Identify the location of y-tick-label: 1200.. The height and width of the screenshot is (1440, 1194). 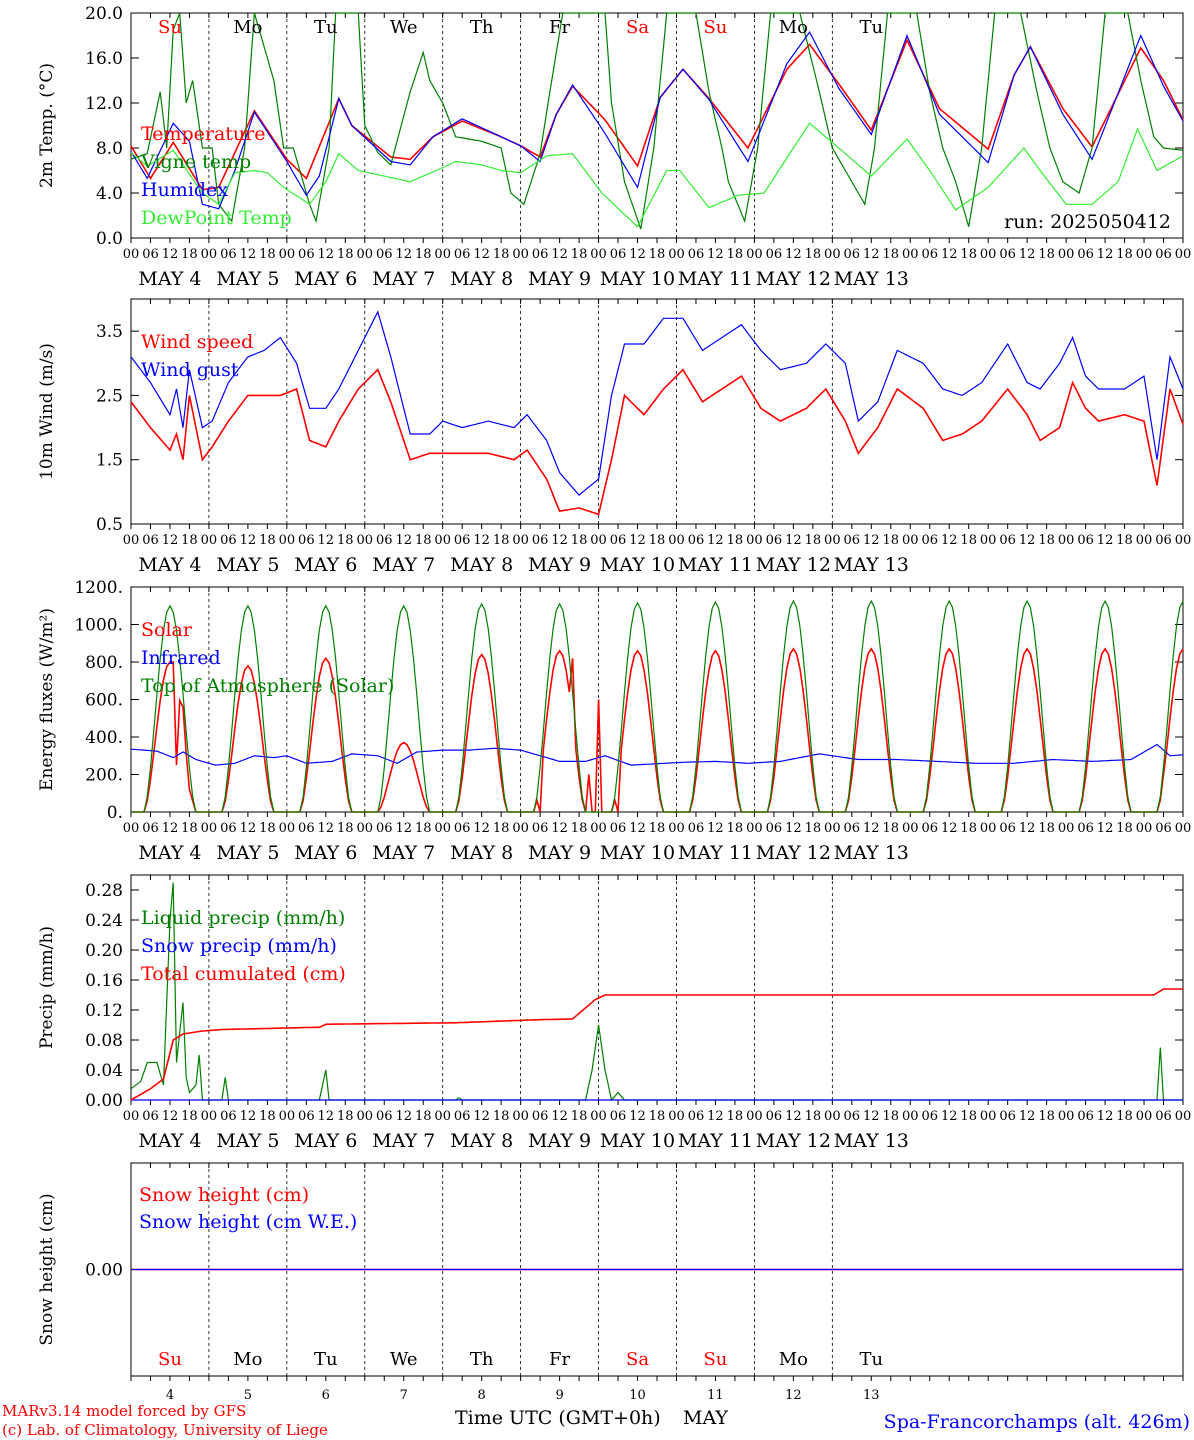
(98, 588).